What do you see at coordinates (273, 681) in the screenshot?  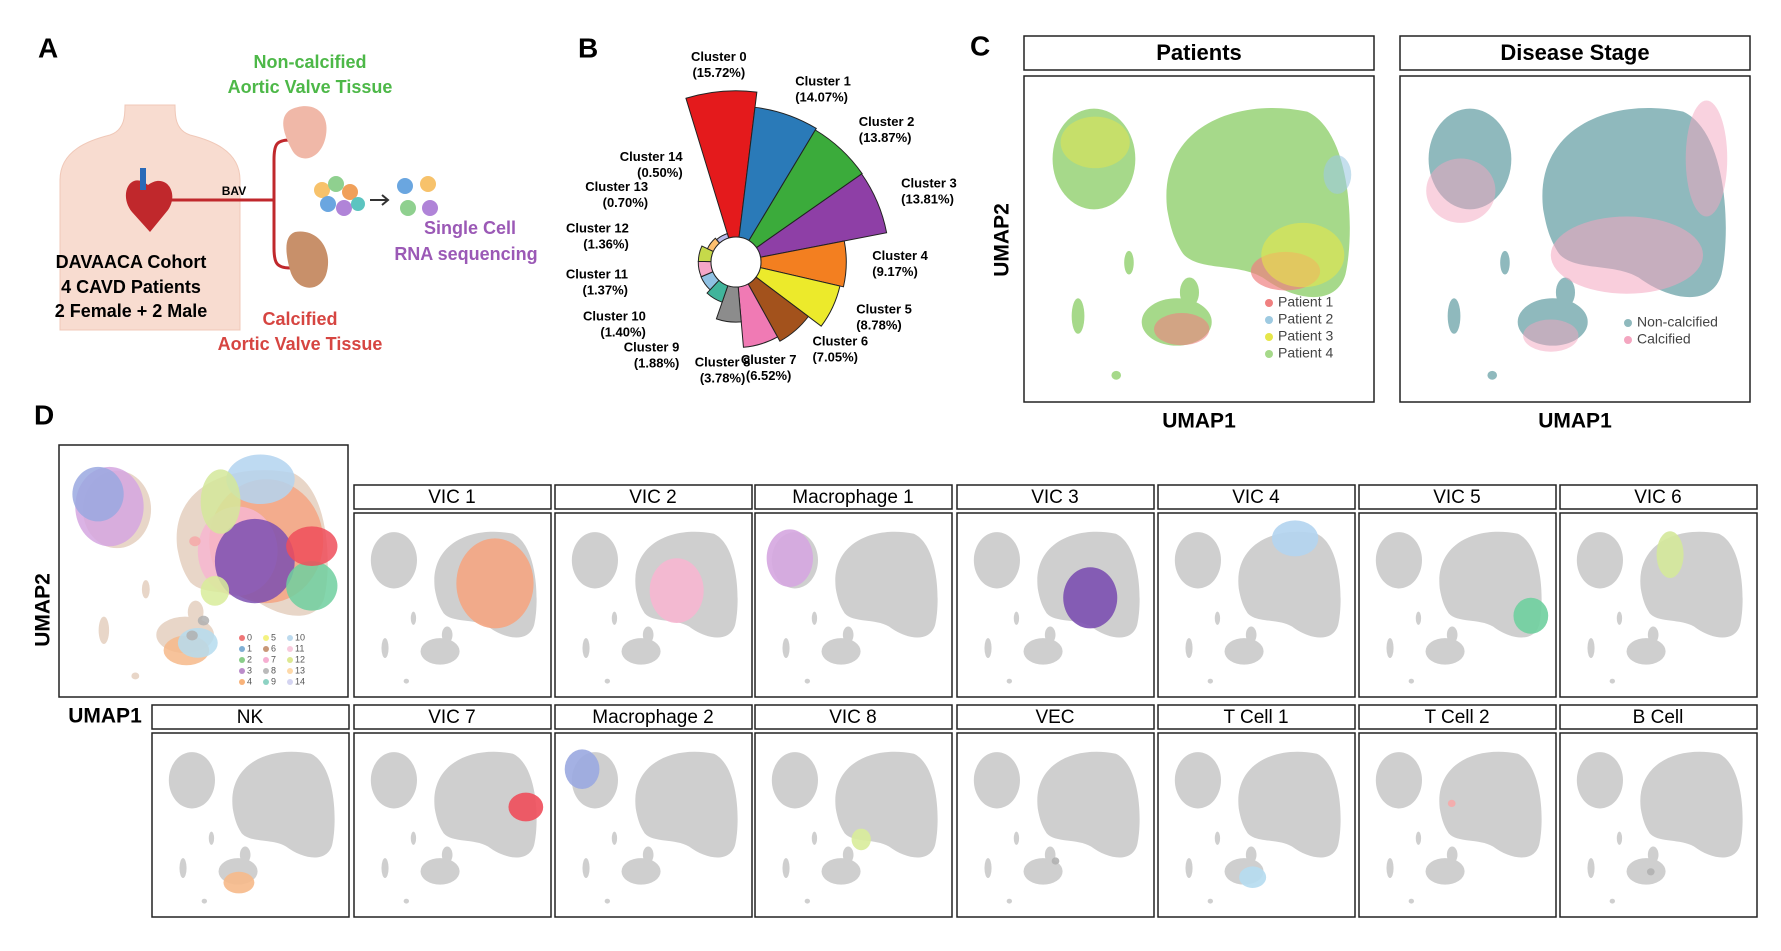 I see `legend-label: 9` at bounding box center [273, 681].